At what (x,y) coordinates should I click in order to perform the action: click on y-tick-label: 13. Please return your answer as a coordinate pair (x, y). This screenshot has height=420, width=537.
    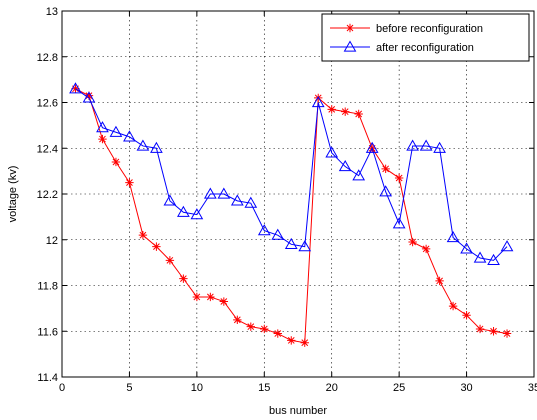
    Looking at the image, I should click on (52, 12).